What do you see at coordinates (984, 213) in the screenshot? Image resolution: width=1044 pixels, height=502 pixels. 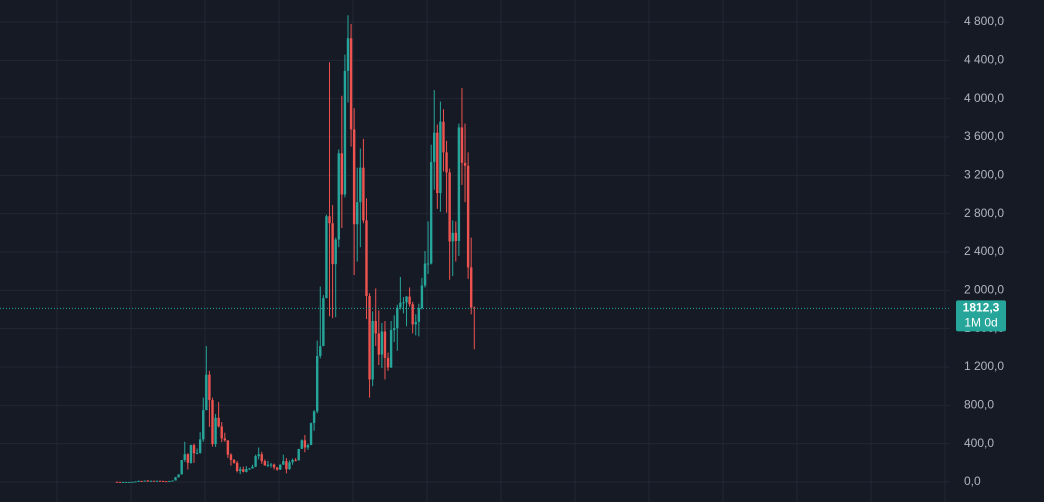 I see `y-tick-label: 2 800,0` at bounding box center [984, 213].